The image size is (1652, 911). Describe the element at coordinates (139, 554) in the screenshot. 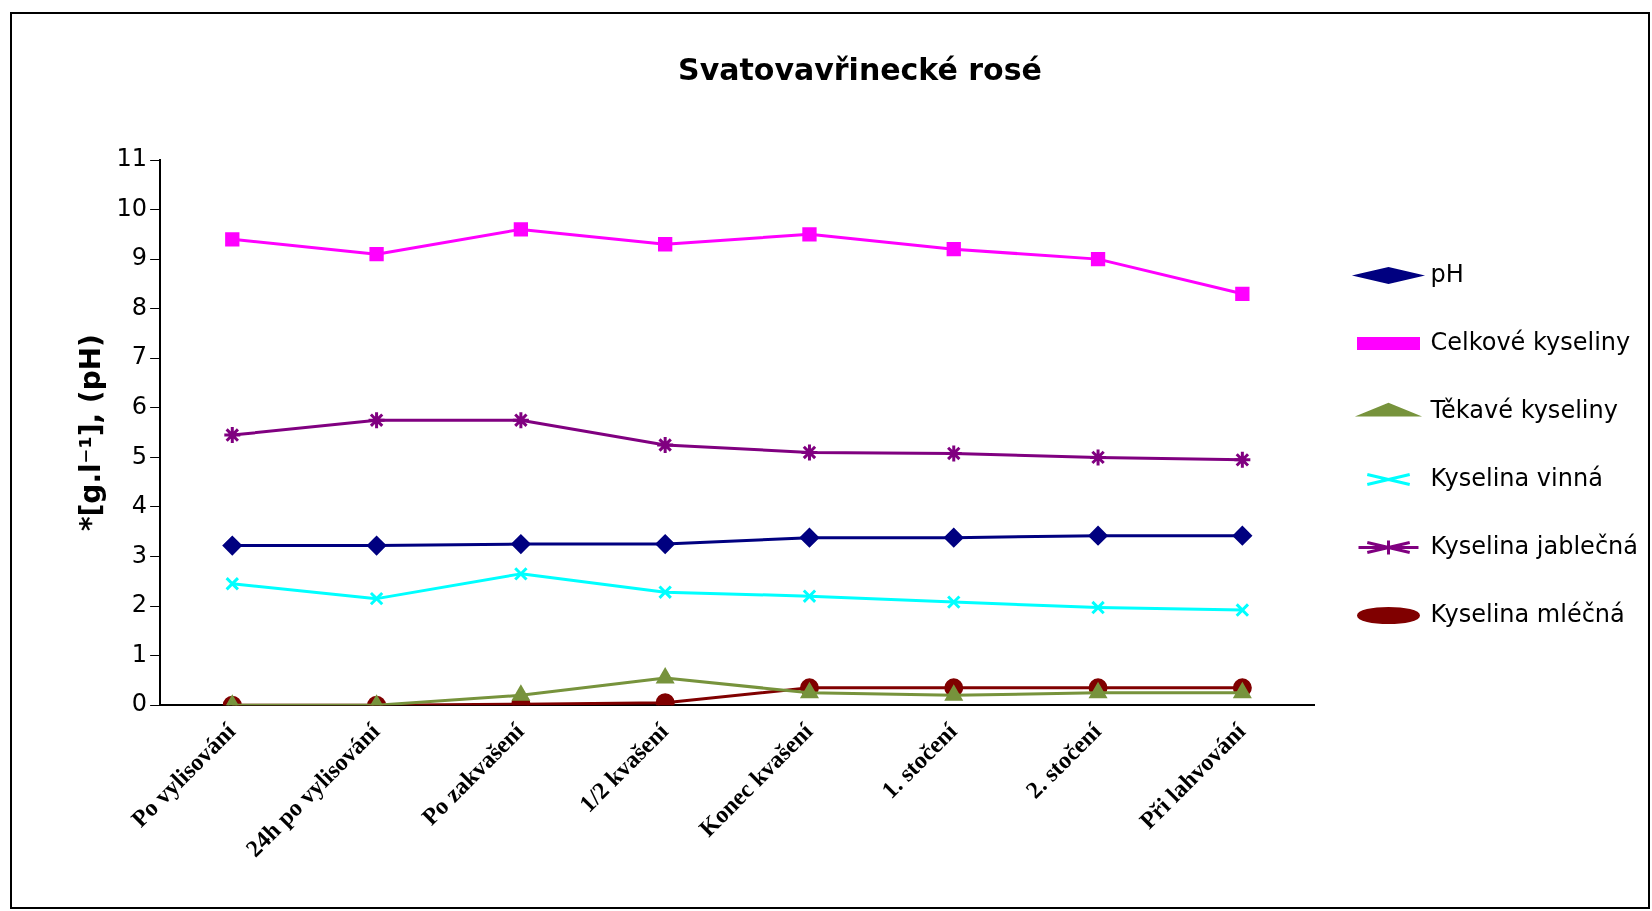

I see `y-tick-label: 3` at that location.